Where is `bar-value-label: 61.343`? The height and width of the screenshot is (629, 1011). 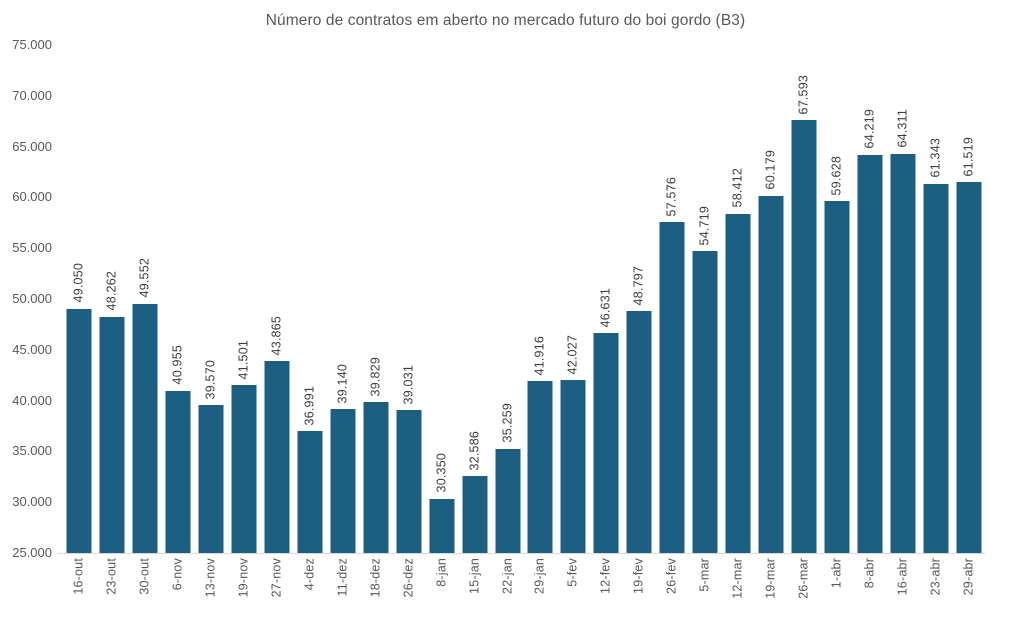 bar-value-label: 61.343 is located at coordinates (935, 158).